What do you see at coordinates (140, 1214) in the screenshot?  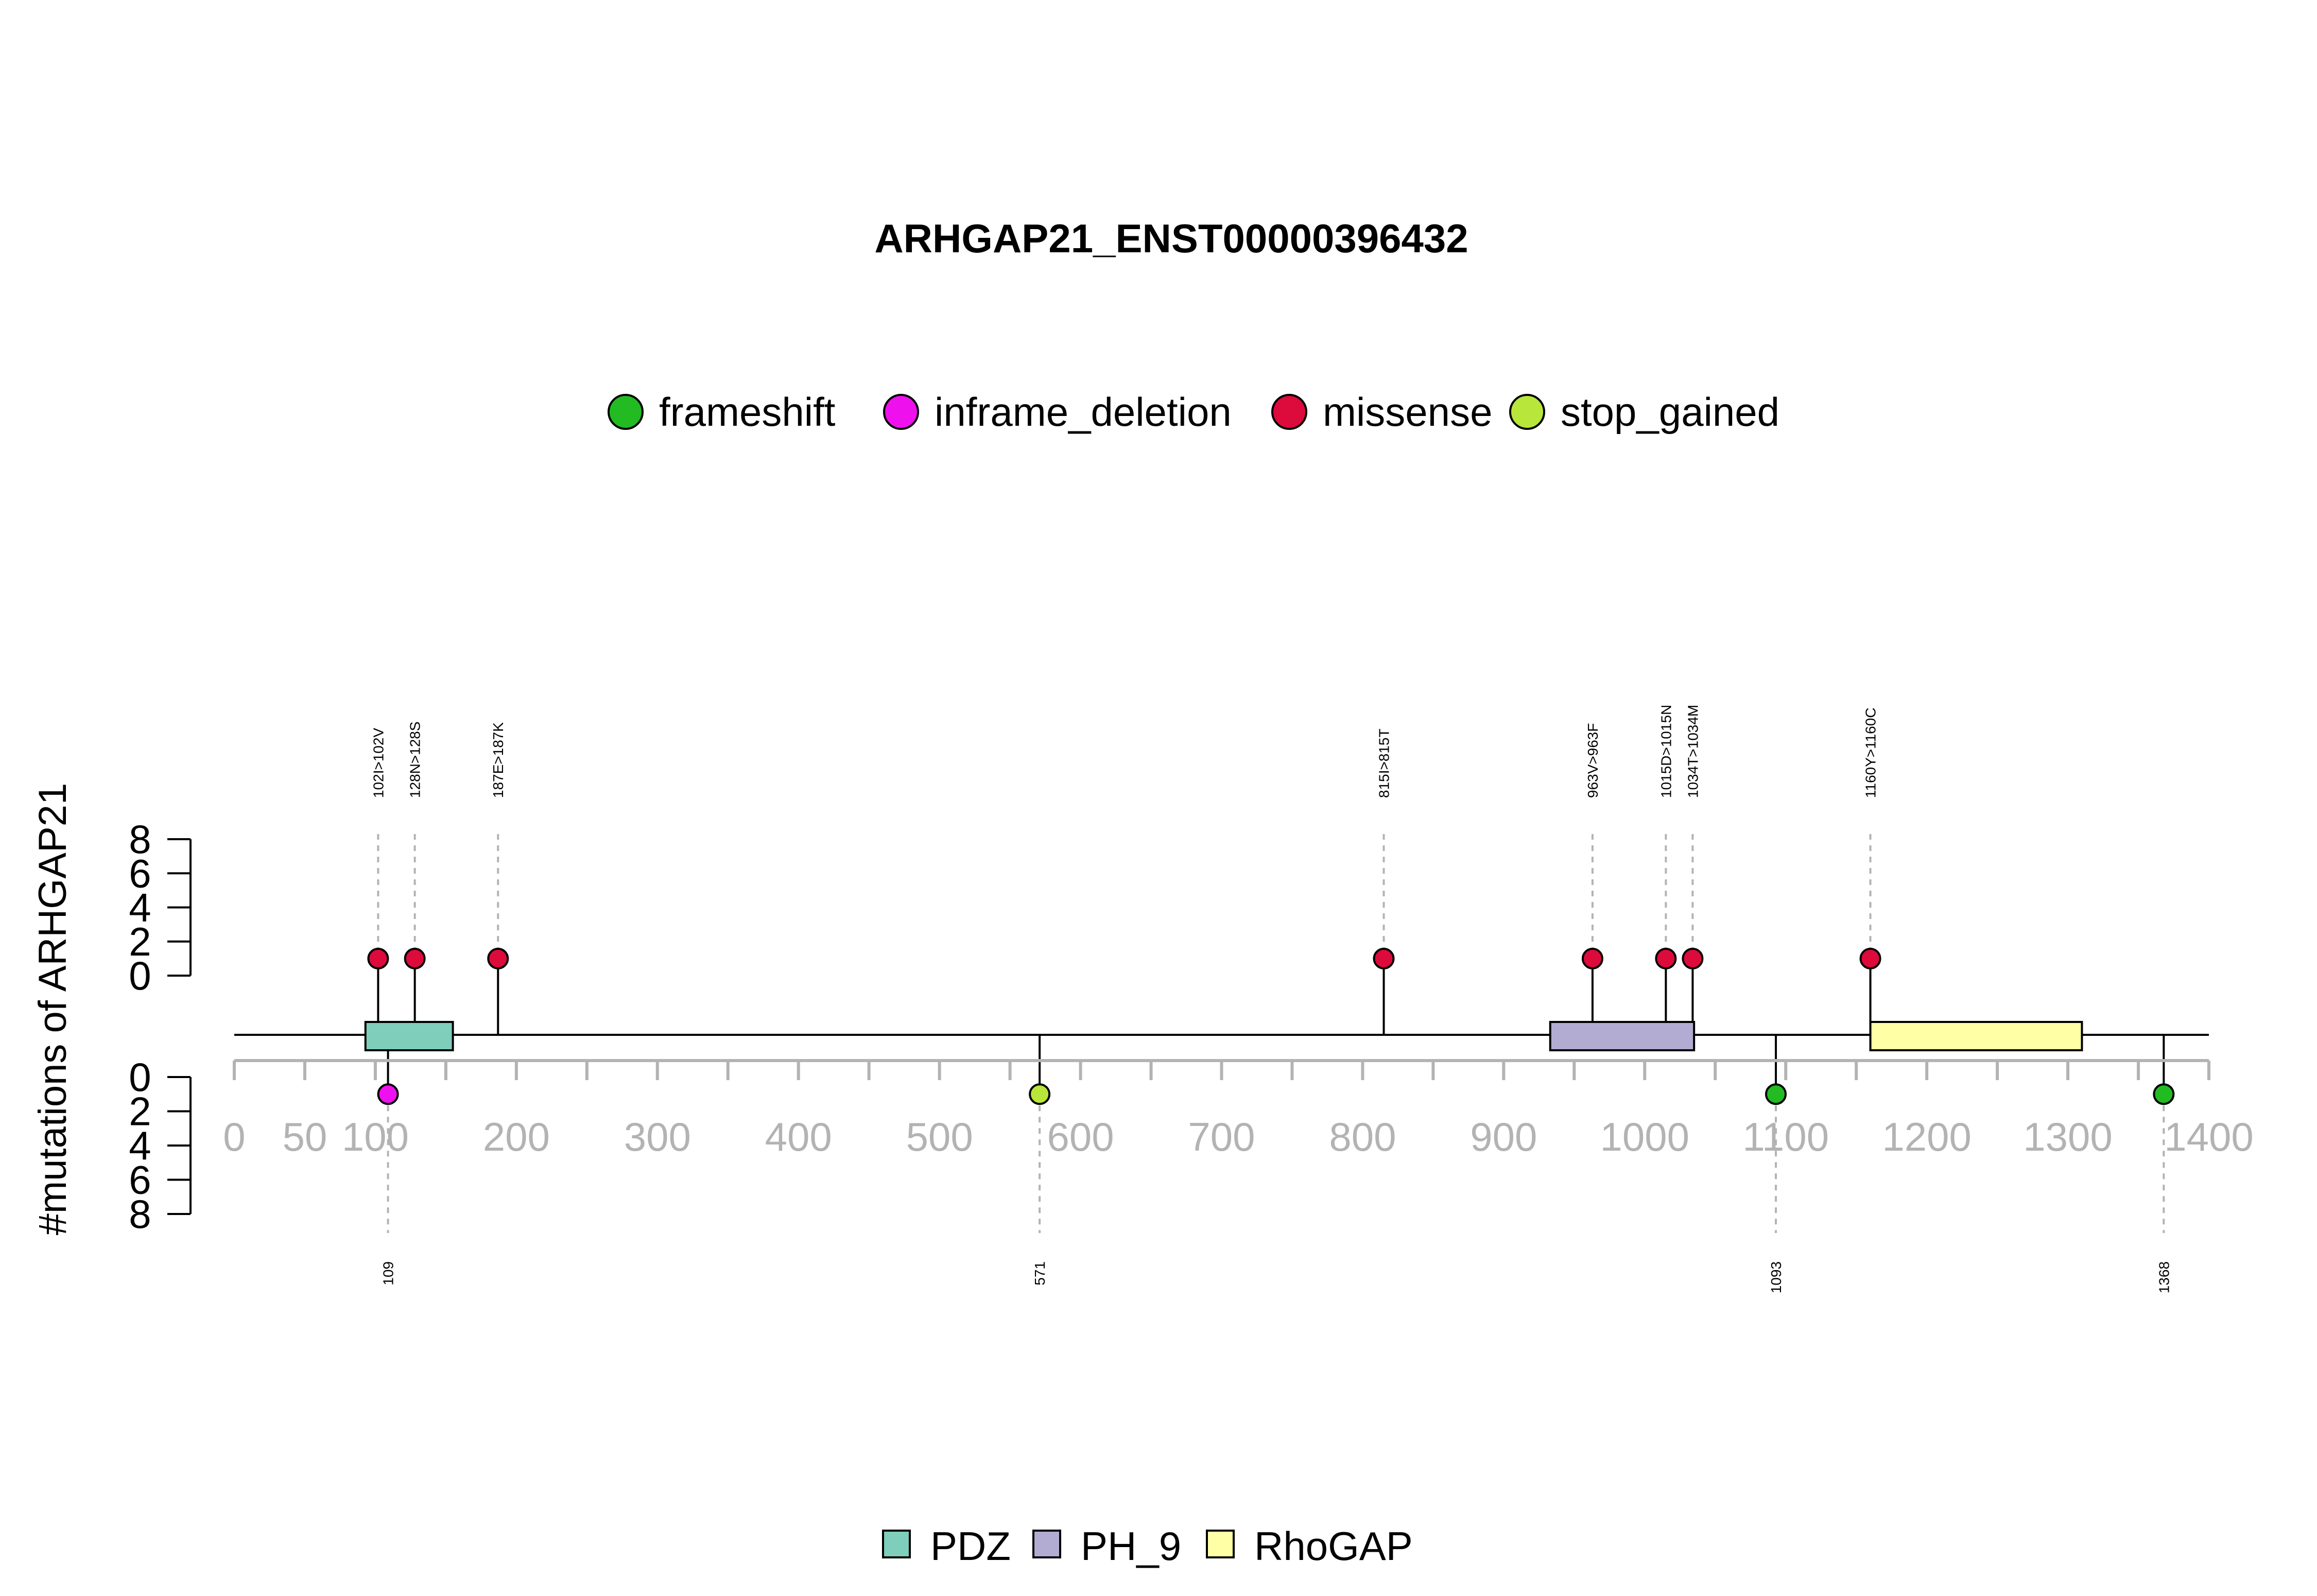 I see `lower-y-tick-label: 8` at bounding box center [140, 1214].